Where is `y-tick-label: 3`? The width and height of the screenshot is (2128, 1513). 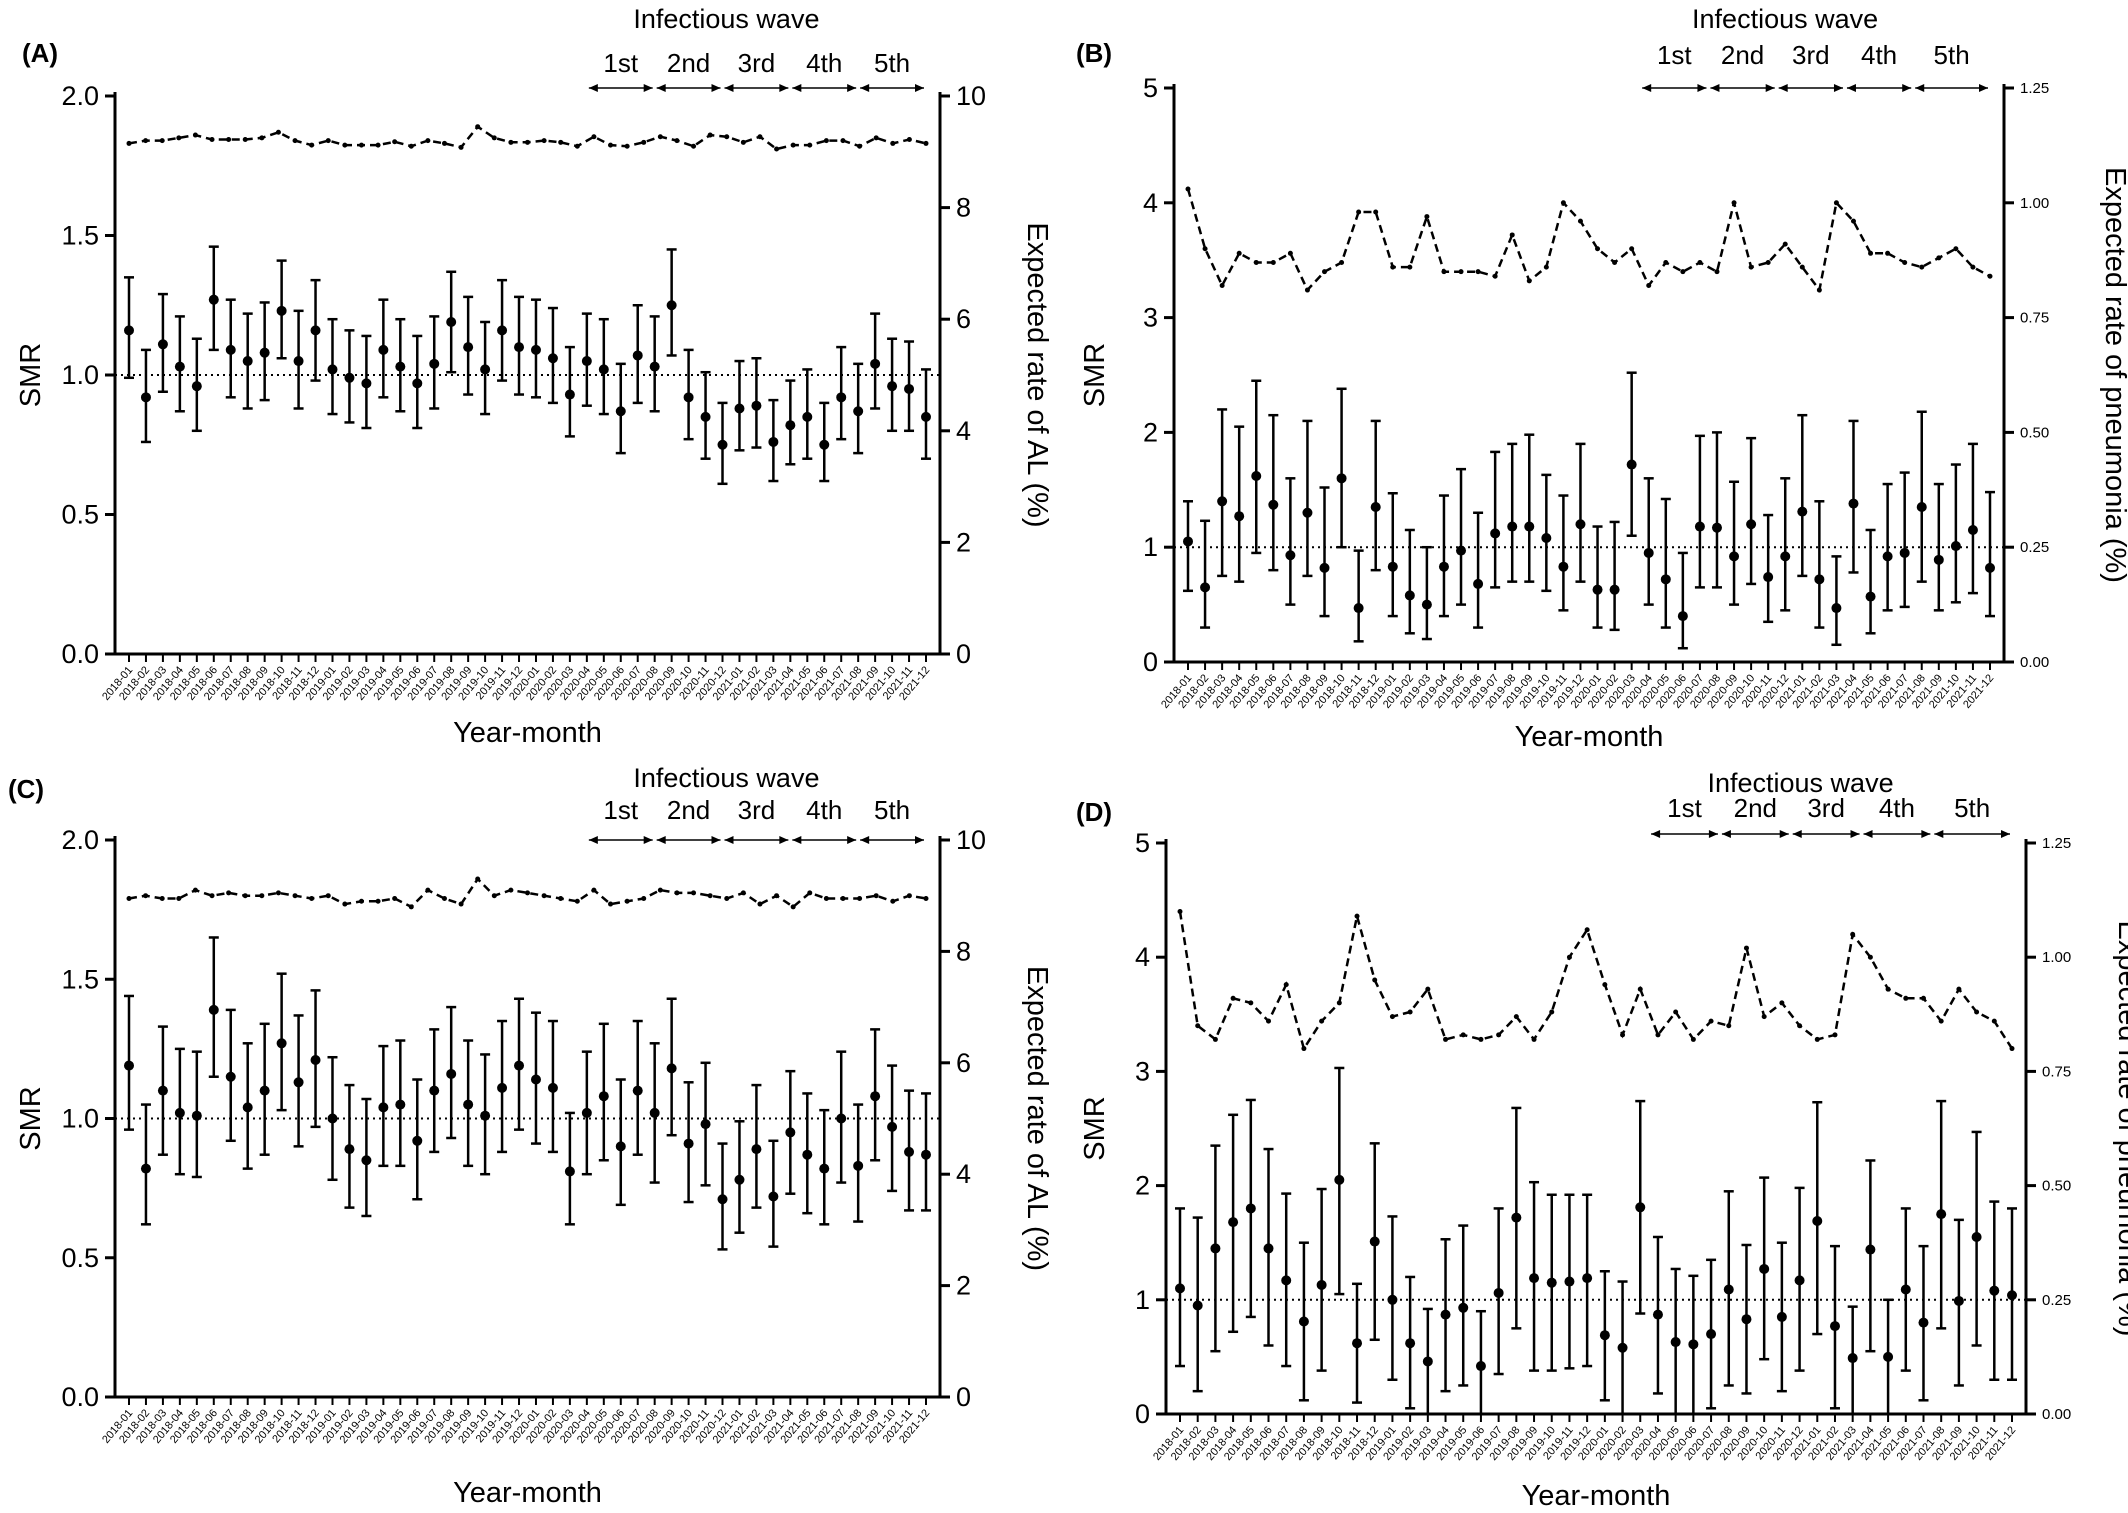 y-tick-label: 3 is located at coordinates (1150, 318).